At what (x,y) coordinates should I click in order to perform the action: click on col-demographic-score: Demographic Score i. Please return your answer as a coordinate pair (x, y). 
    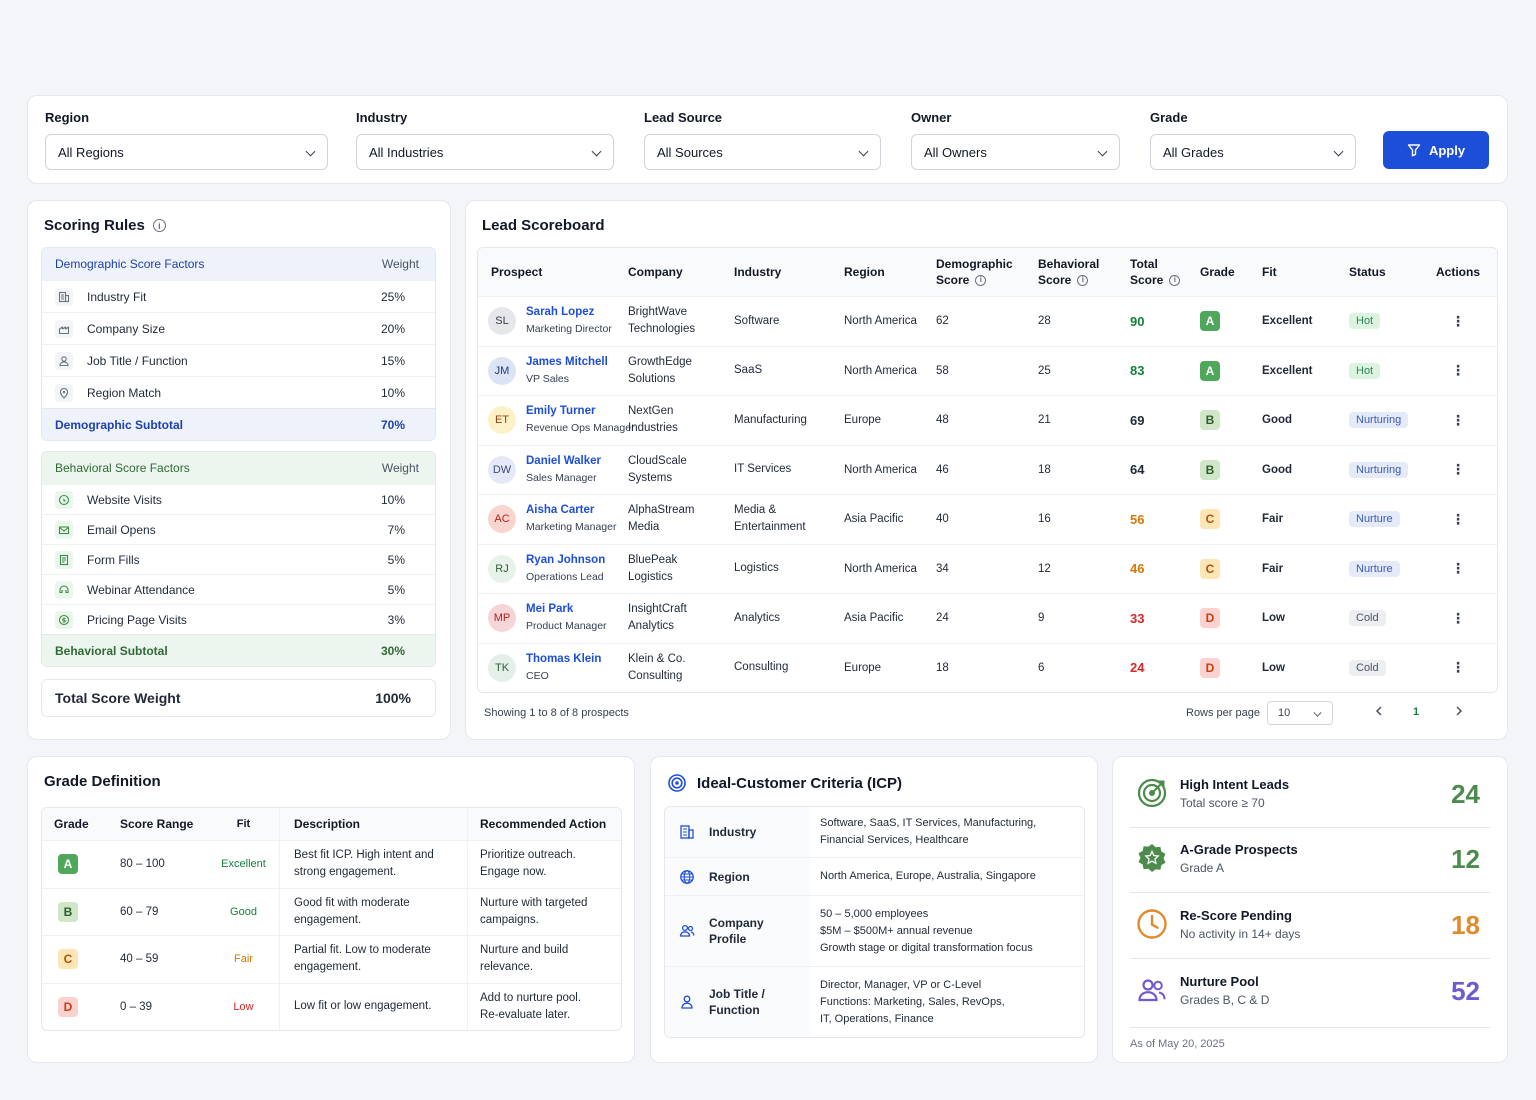
    Looking at the image, I should click on (987, 272).